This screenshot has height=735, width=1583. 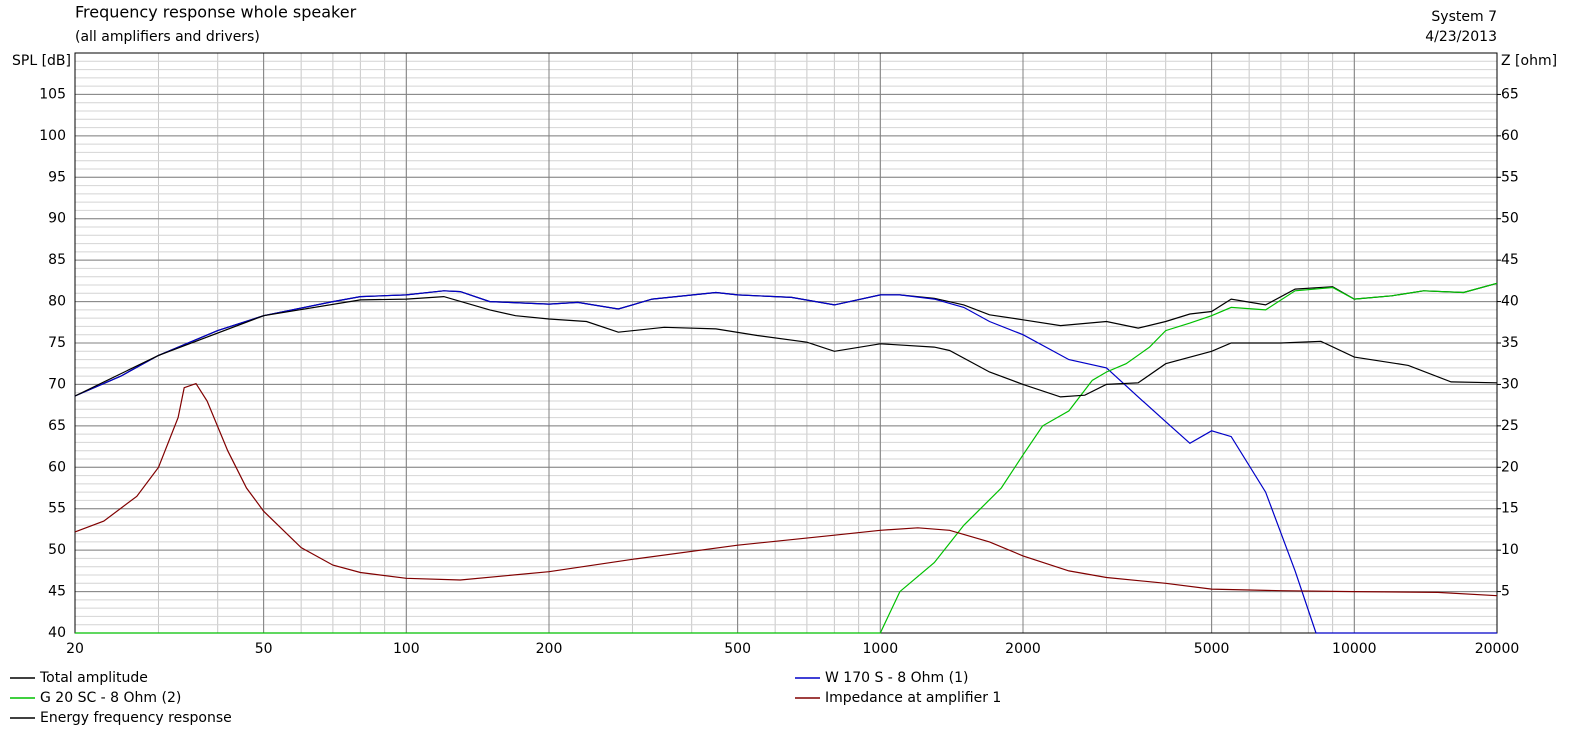 I want to click on y-axis-label: SPL [dB], so click(x=41, y=61).